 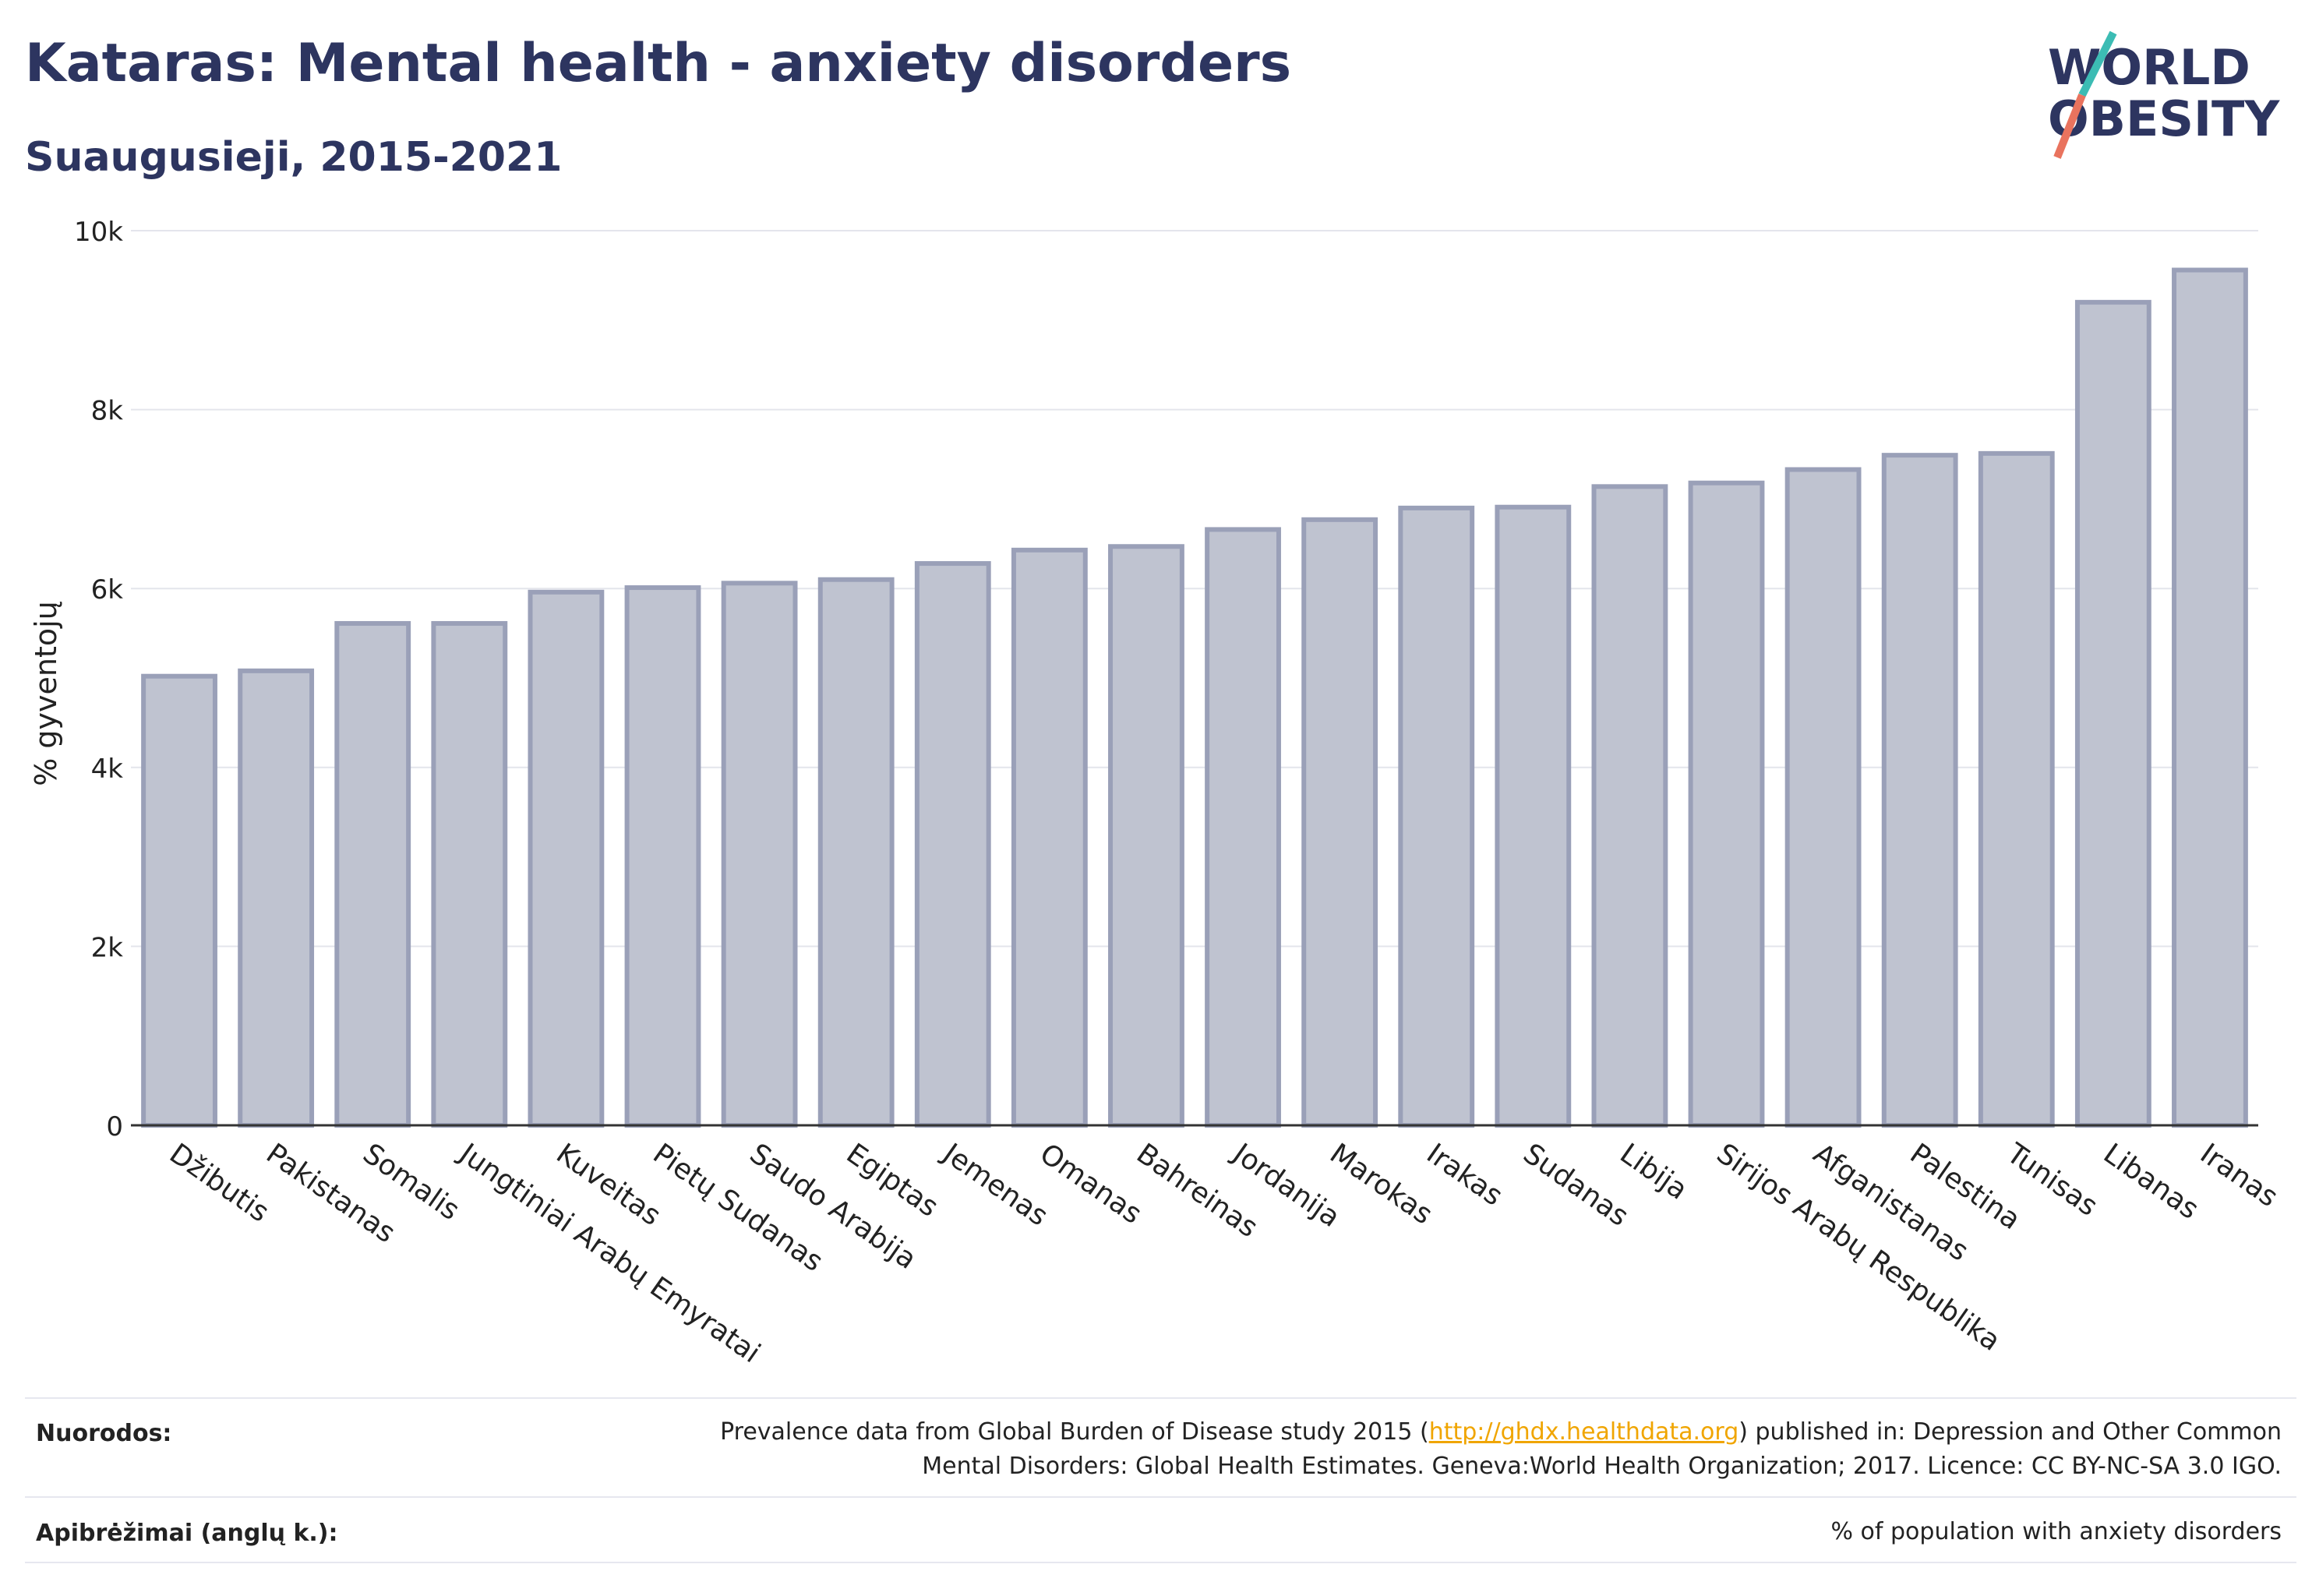 I want to click on footer-divider-top, so click(x=1160, y=1398).